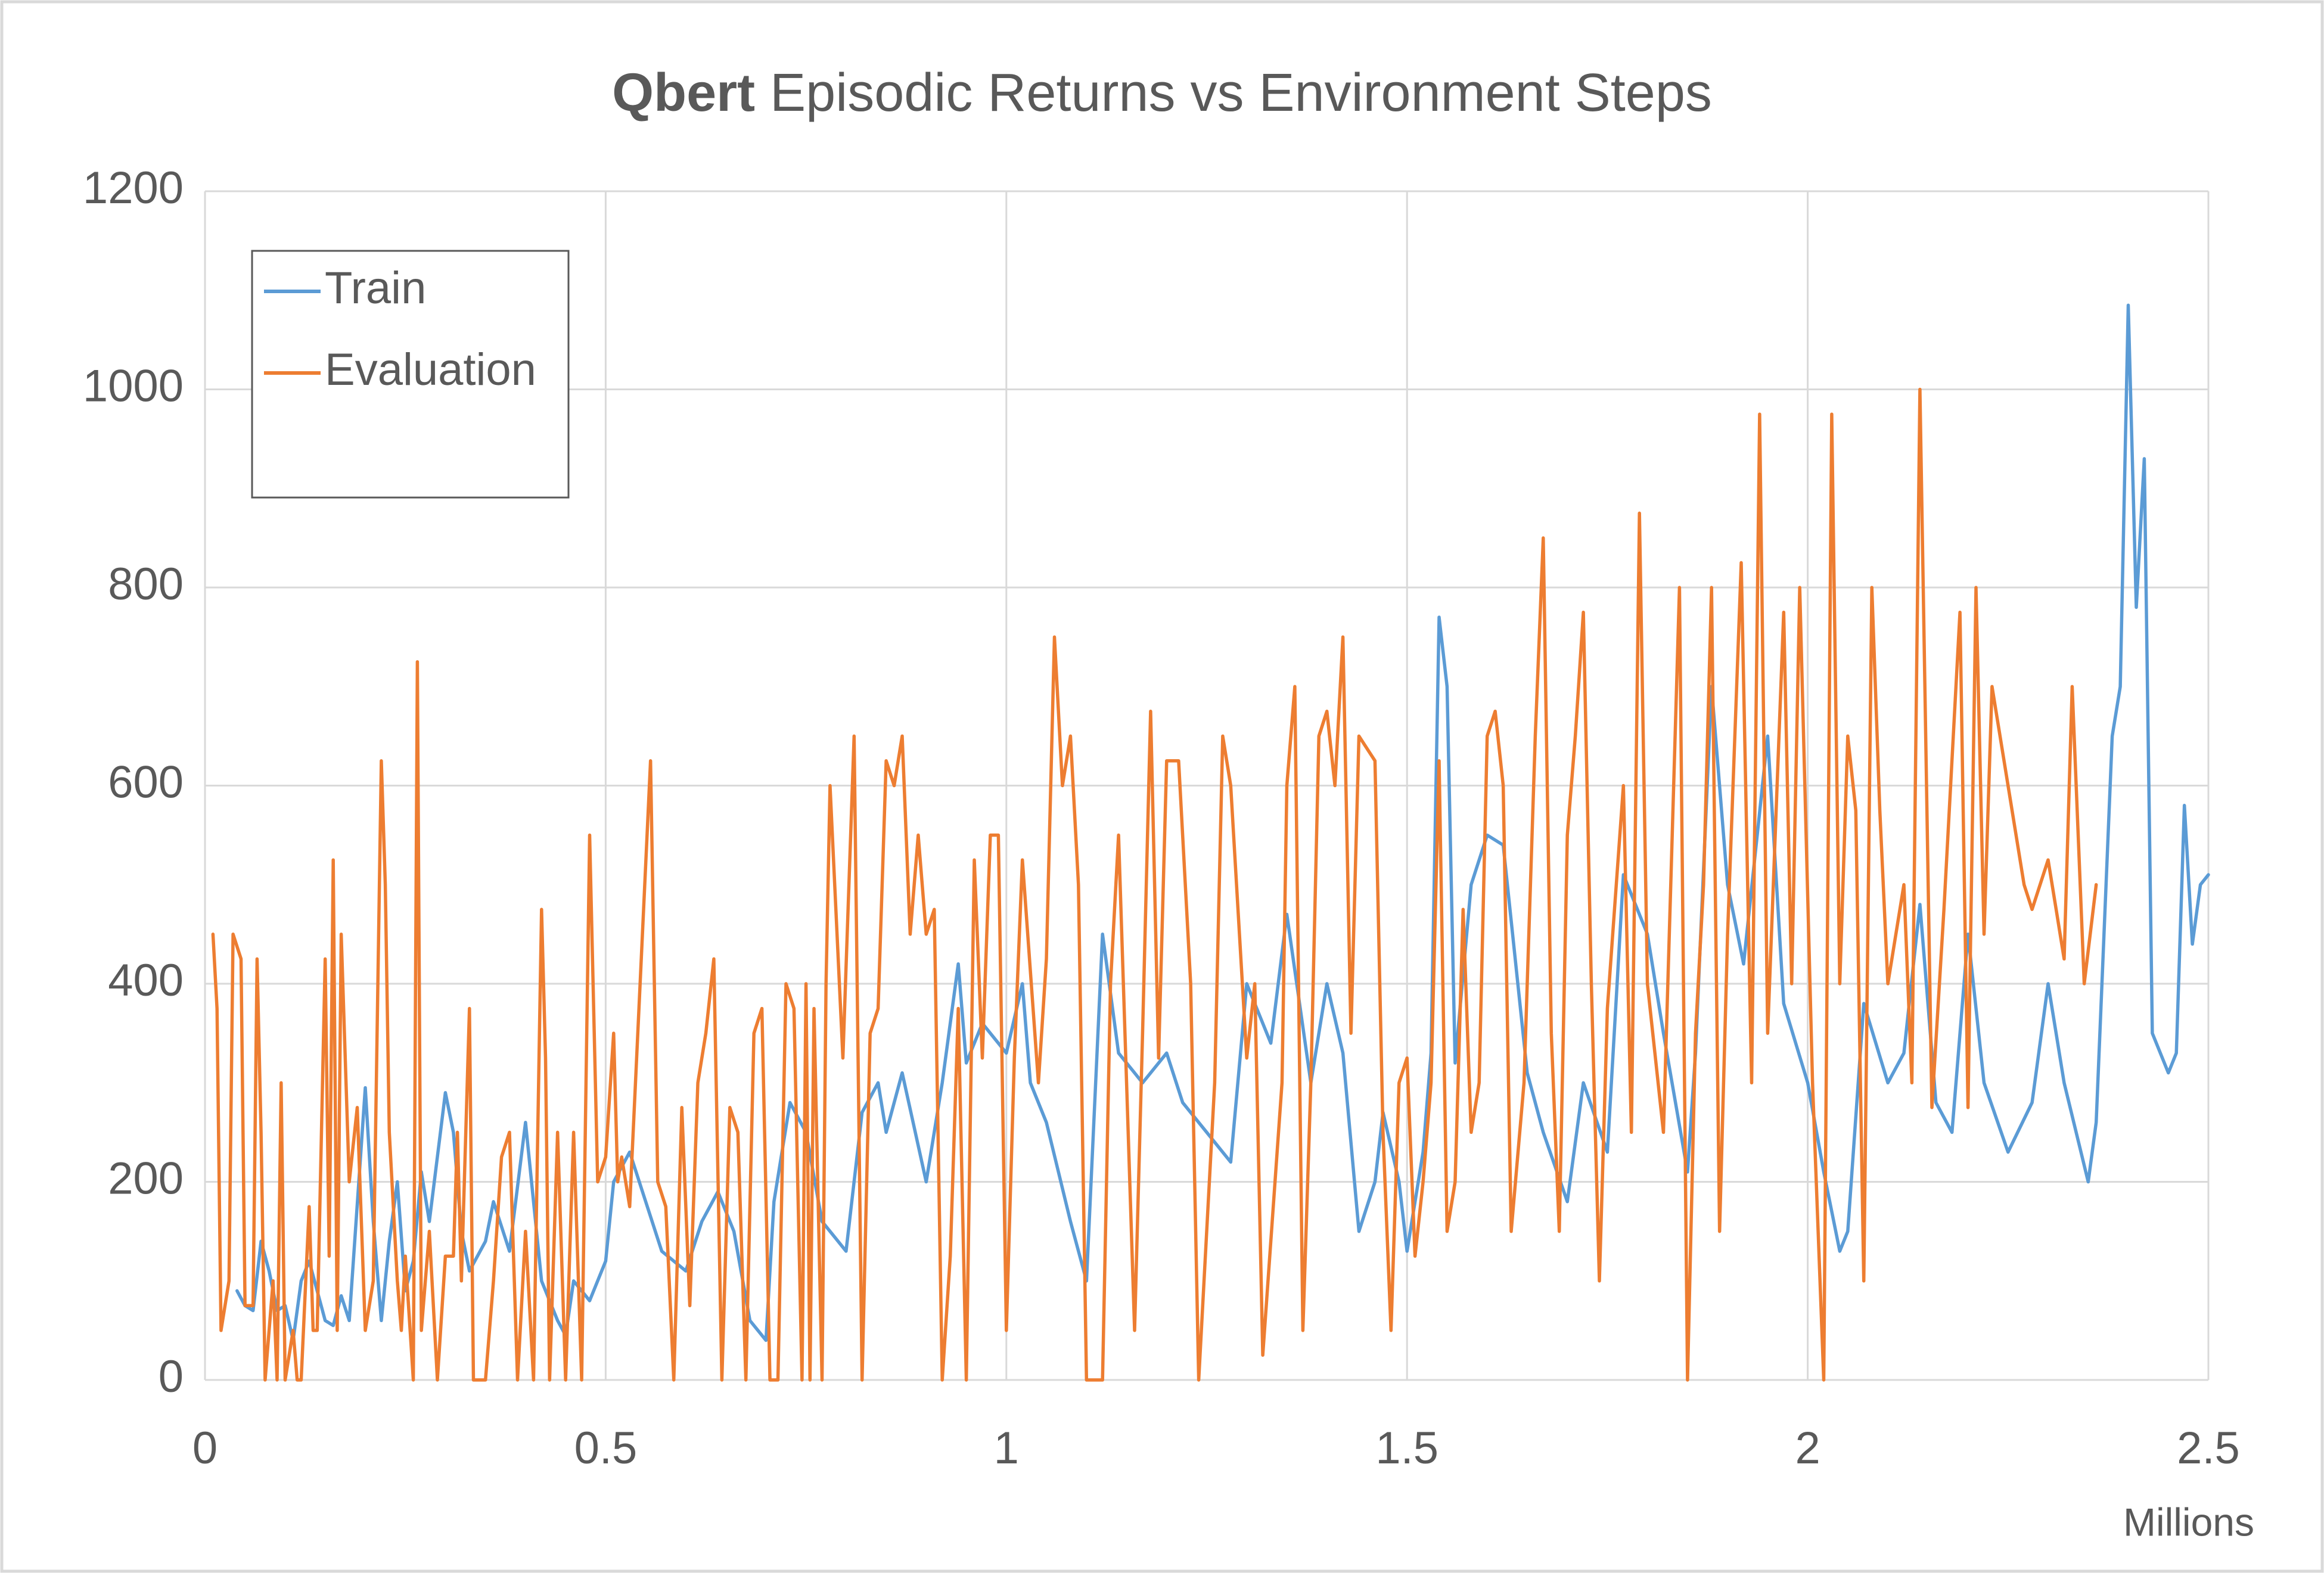 The height and width of the screenshot is (1573, 2324). What do you see at coordinates (430, 369) in the screenshot?
I see `legend-label: Evaluation` at bounding box center [430, 369].